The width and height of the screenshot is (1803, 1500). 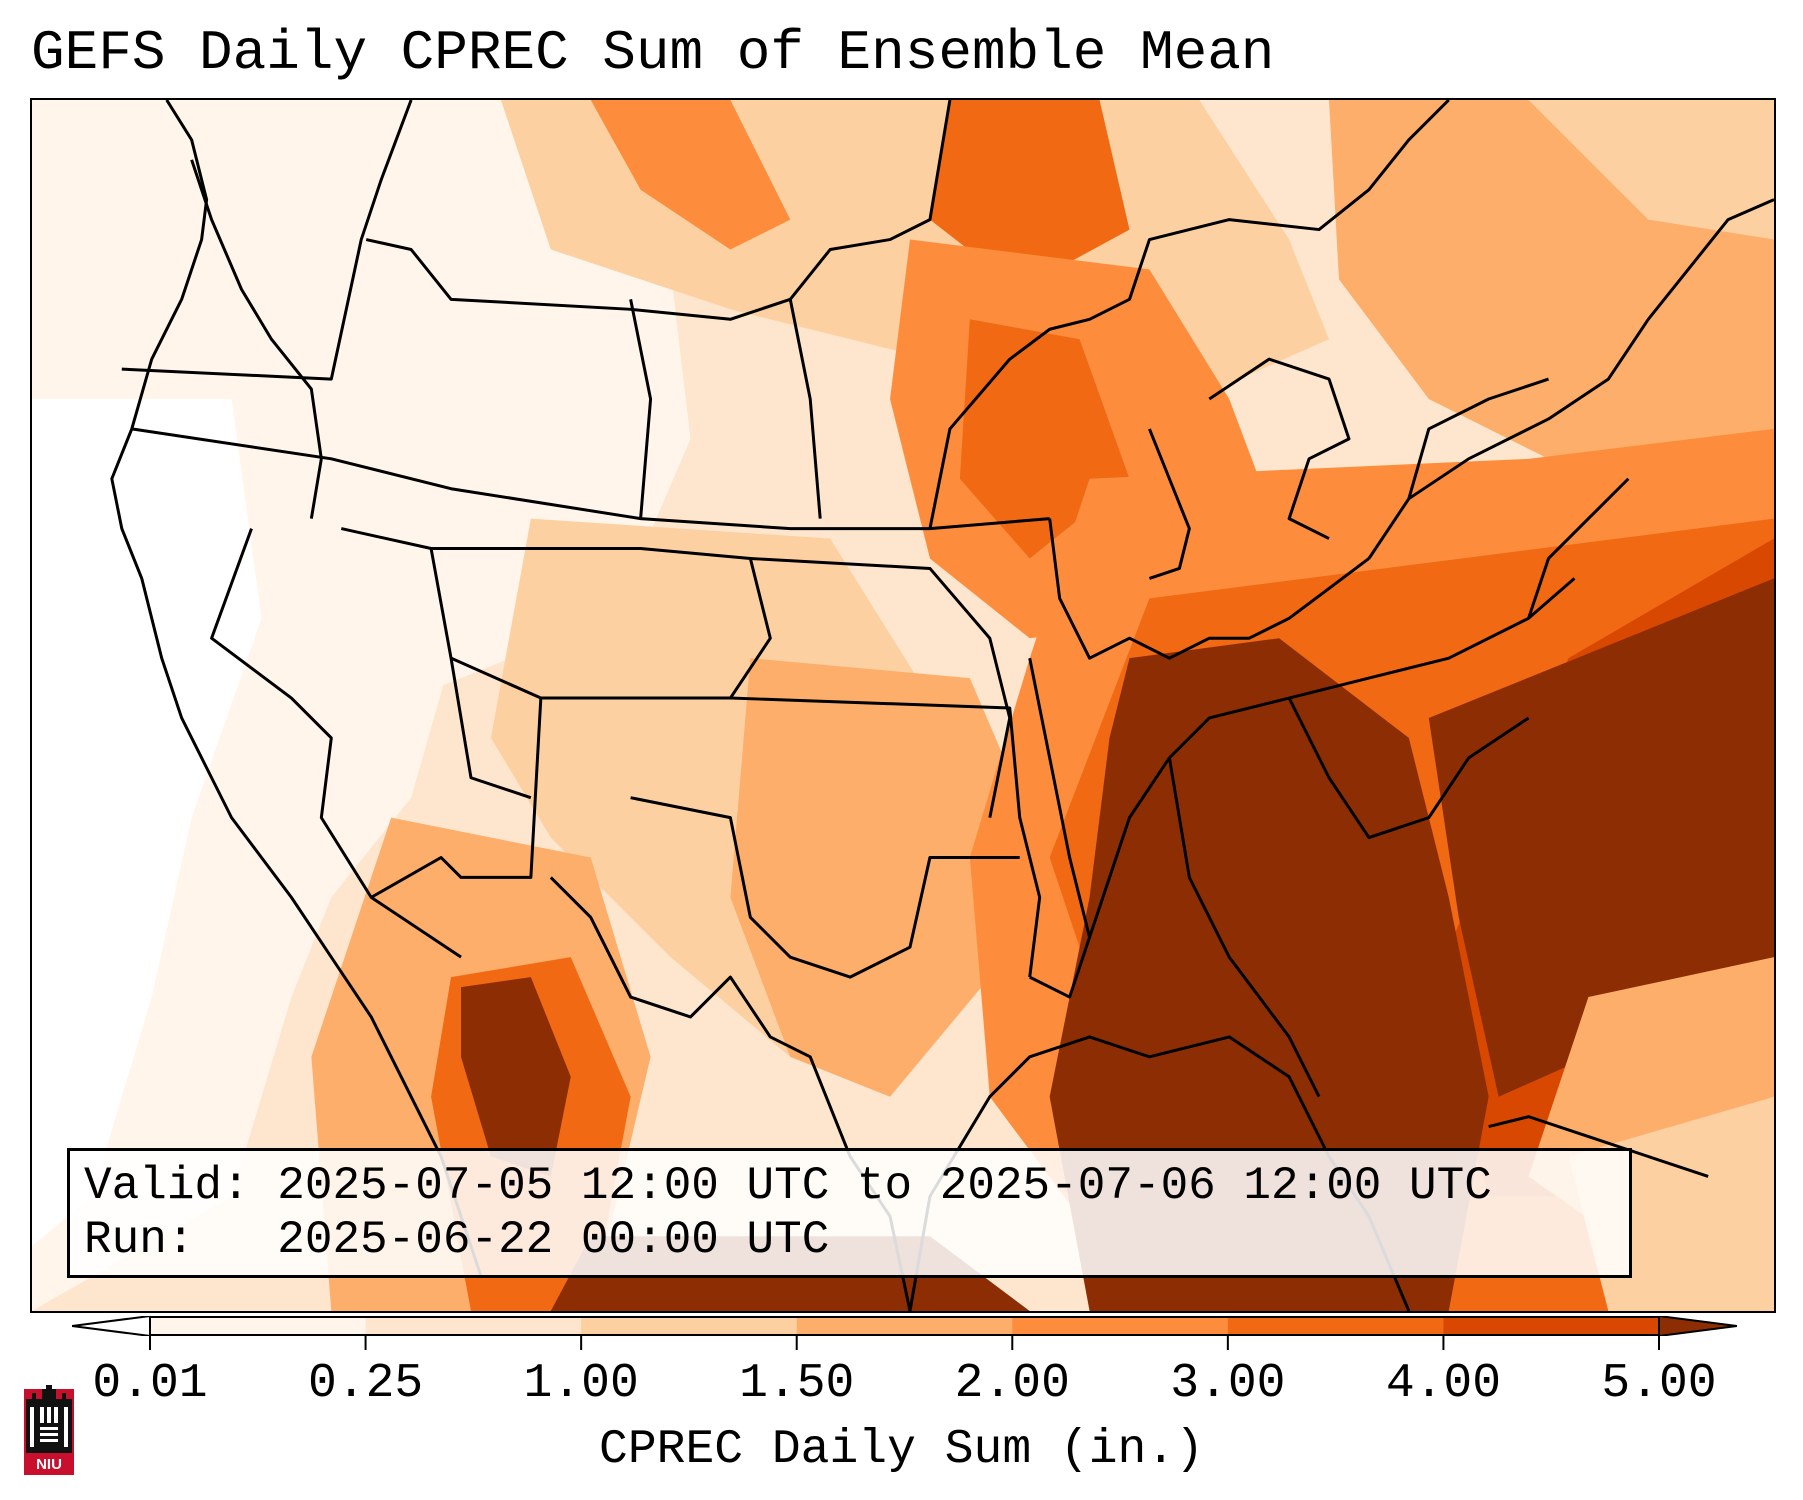 I want to click on colorbar-tick-label: 1.00, so click(x=581, y=1384).